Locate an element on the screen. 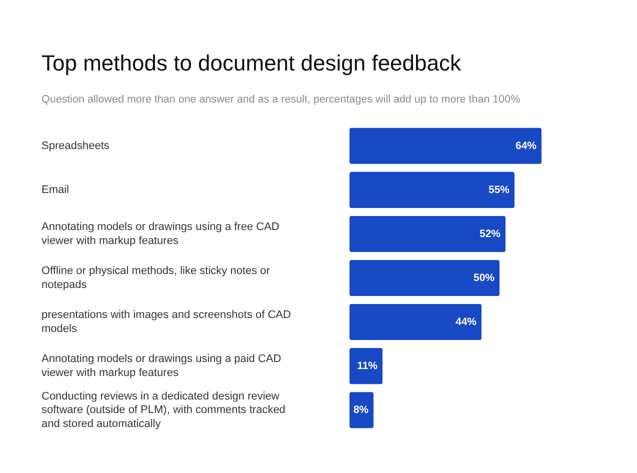 This screenshot has width=637, height=473. data-label: 52% is located at coordinates (490, 234).